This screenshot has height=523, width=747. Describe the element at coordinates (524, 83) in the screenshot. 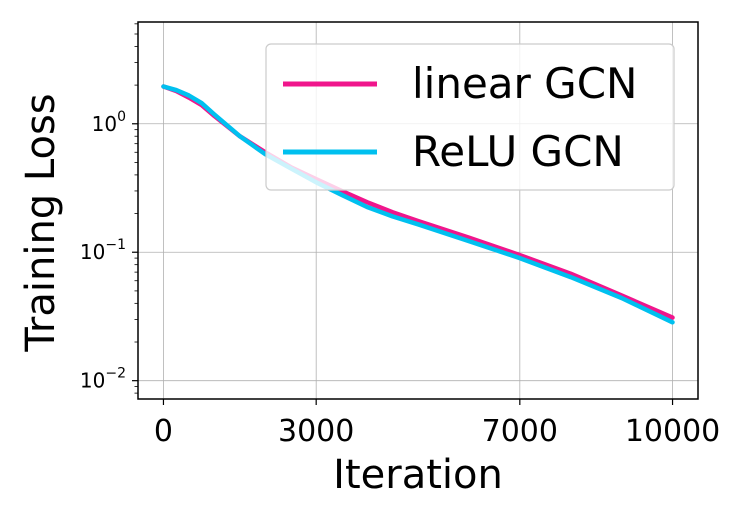

I see `legend-label-0: linear GCN` at that location.